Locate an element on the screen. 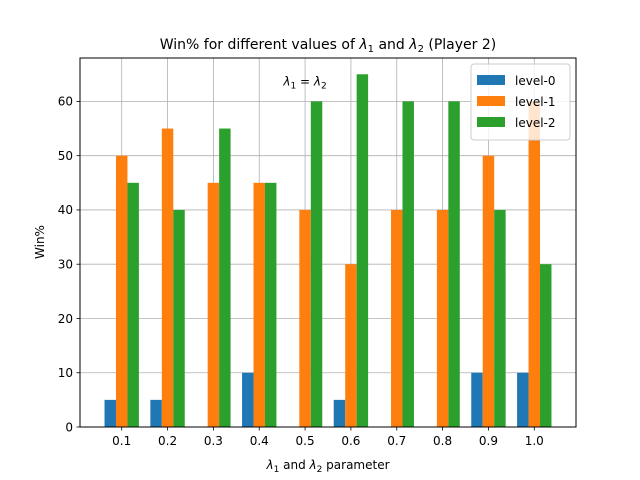 Image resolution: width=640 pixels, height=480 pixels. y-tick-label: 30 is located at coordinates (65, 265).